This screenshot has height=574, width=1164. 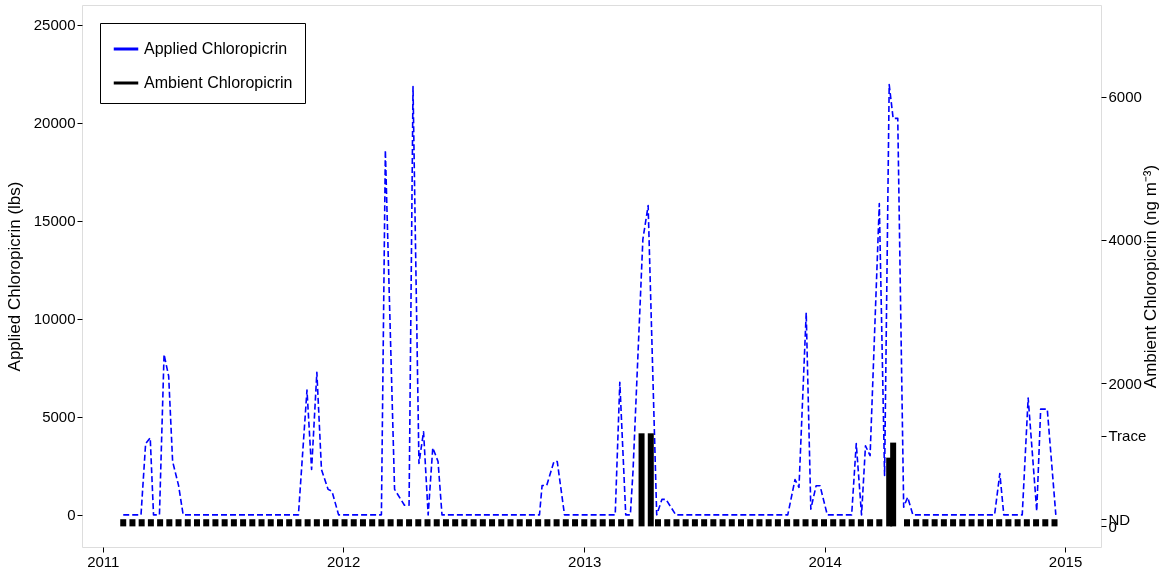 I want to click on y2-tick-label: 6000, so click(x=1125, y=97).